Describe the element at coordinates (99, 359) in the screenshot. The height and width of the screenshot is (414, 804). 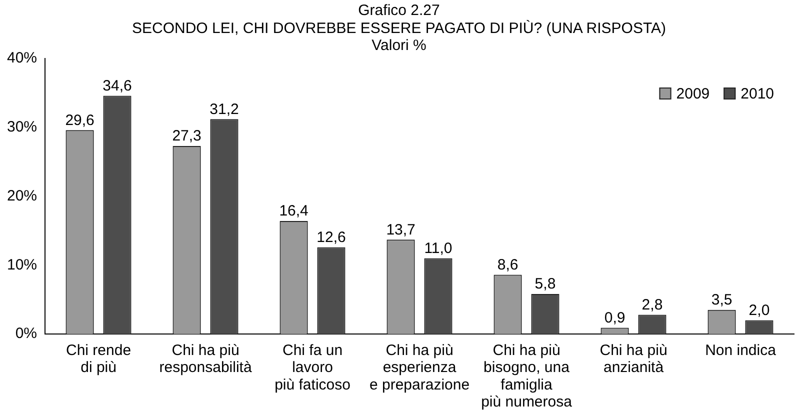
I see `x-tick-label: Chi rende di più` at that location.